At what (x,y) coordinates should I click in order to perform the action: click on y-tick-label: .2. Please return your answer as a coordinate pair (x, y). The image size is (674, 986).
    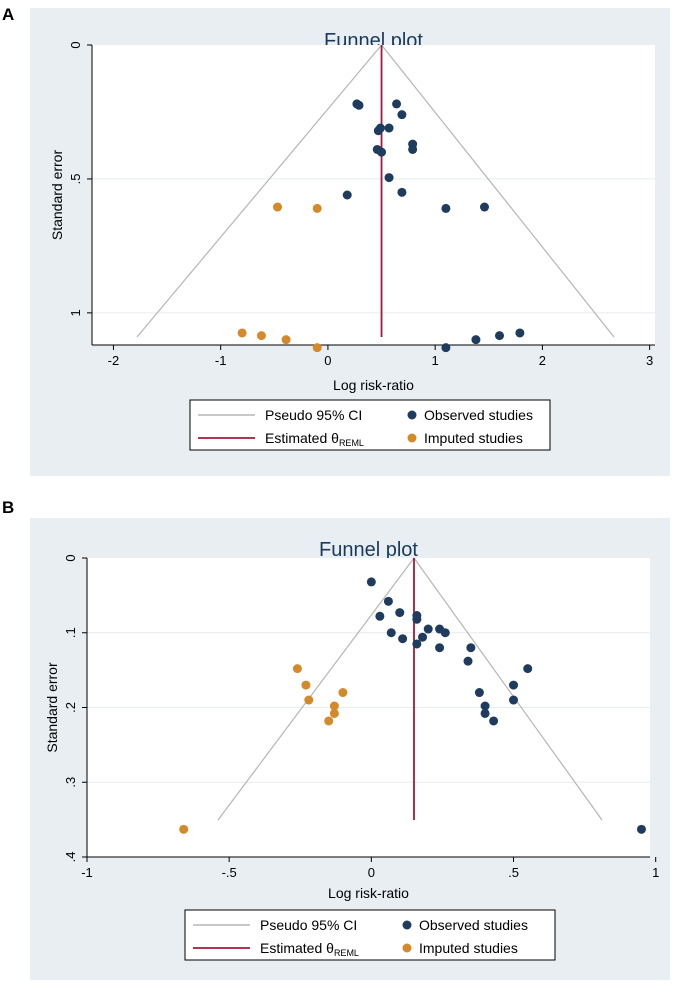
    Looking at the image, I should click on (70, 707).